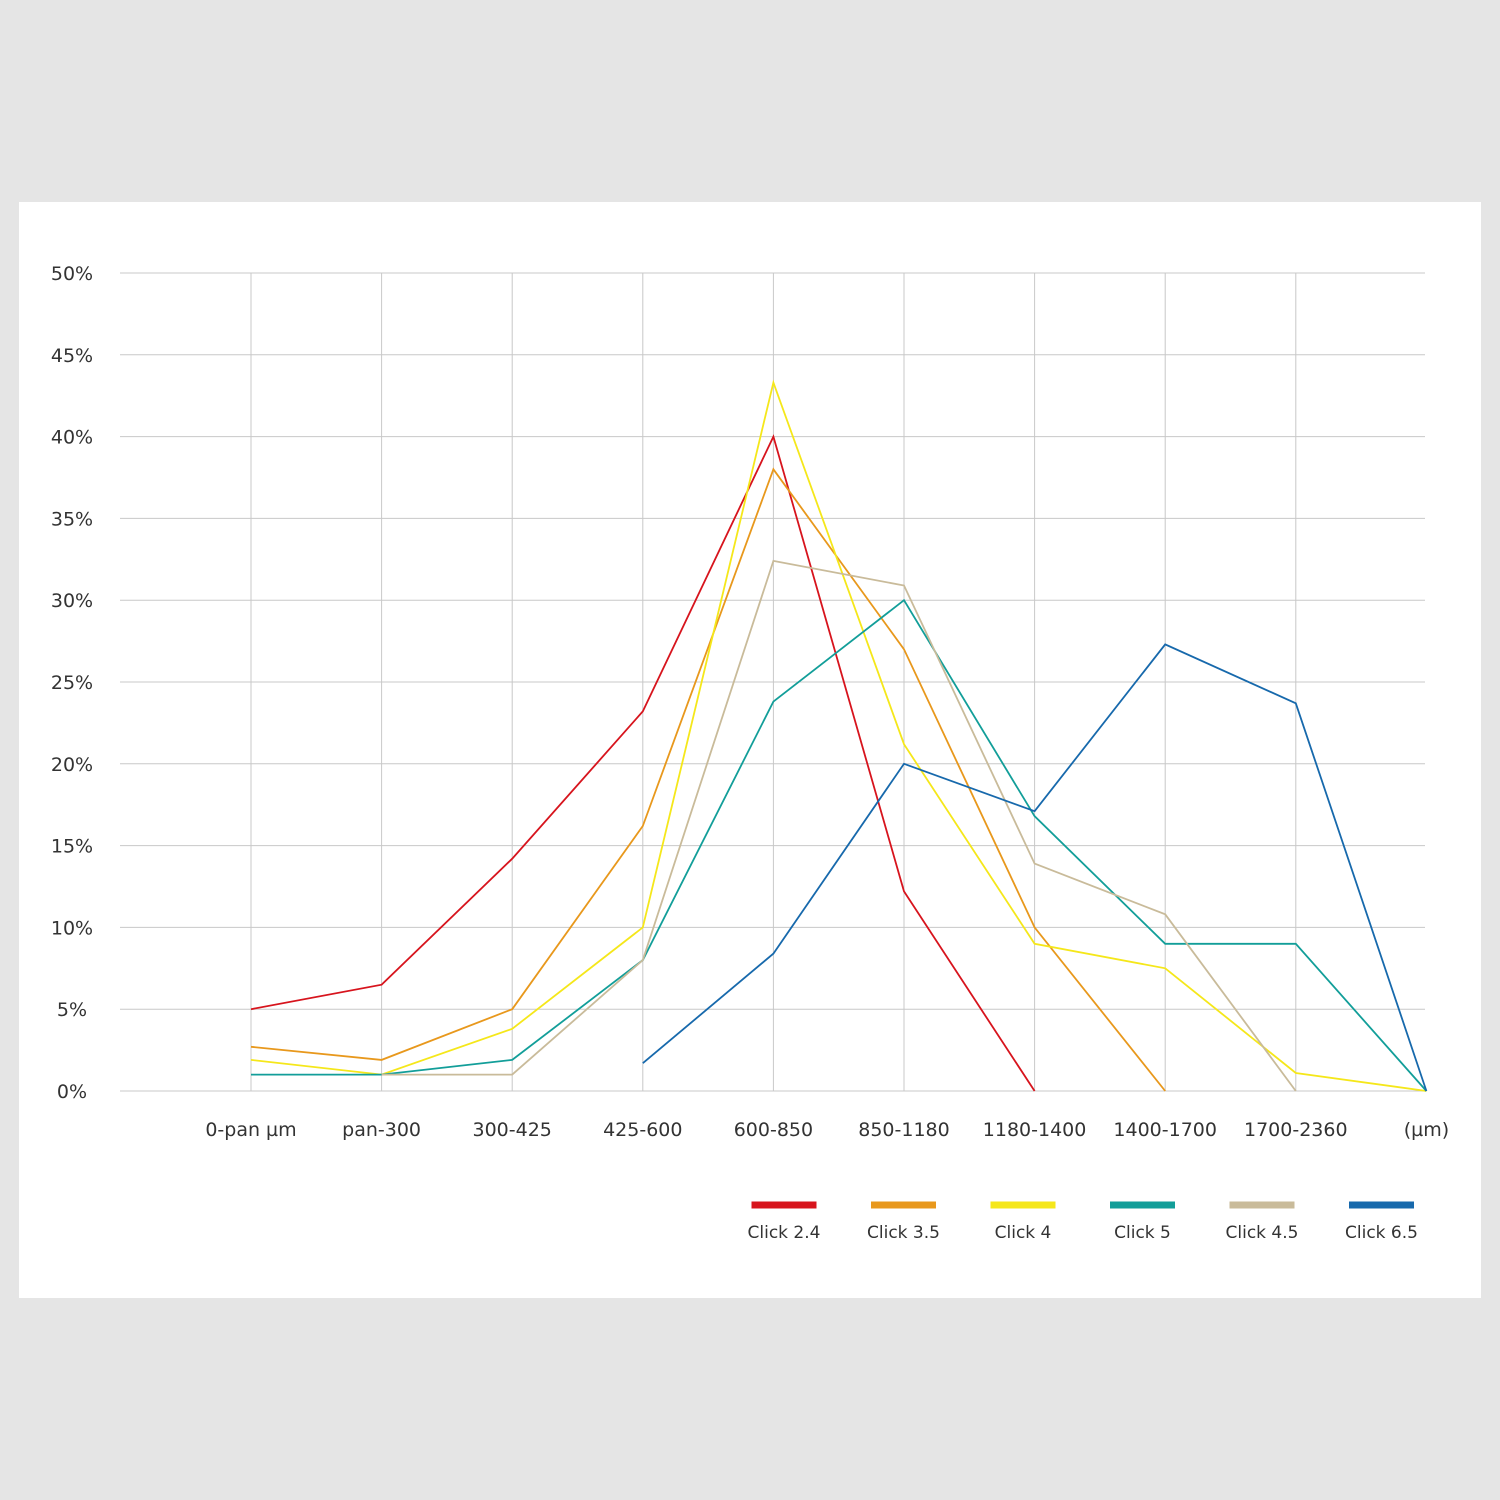 The width and height of the screenshot is (1500, 1500). I want to click on y-tick-label: 0%, so click(72, 1092).